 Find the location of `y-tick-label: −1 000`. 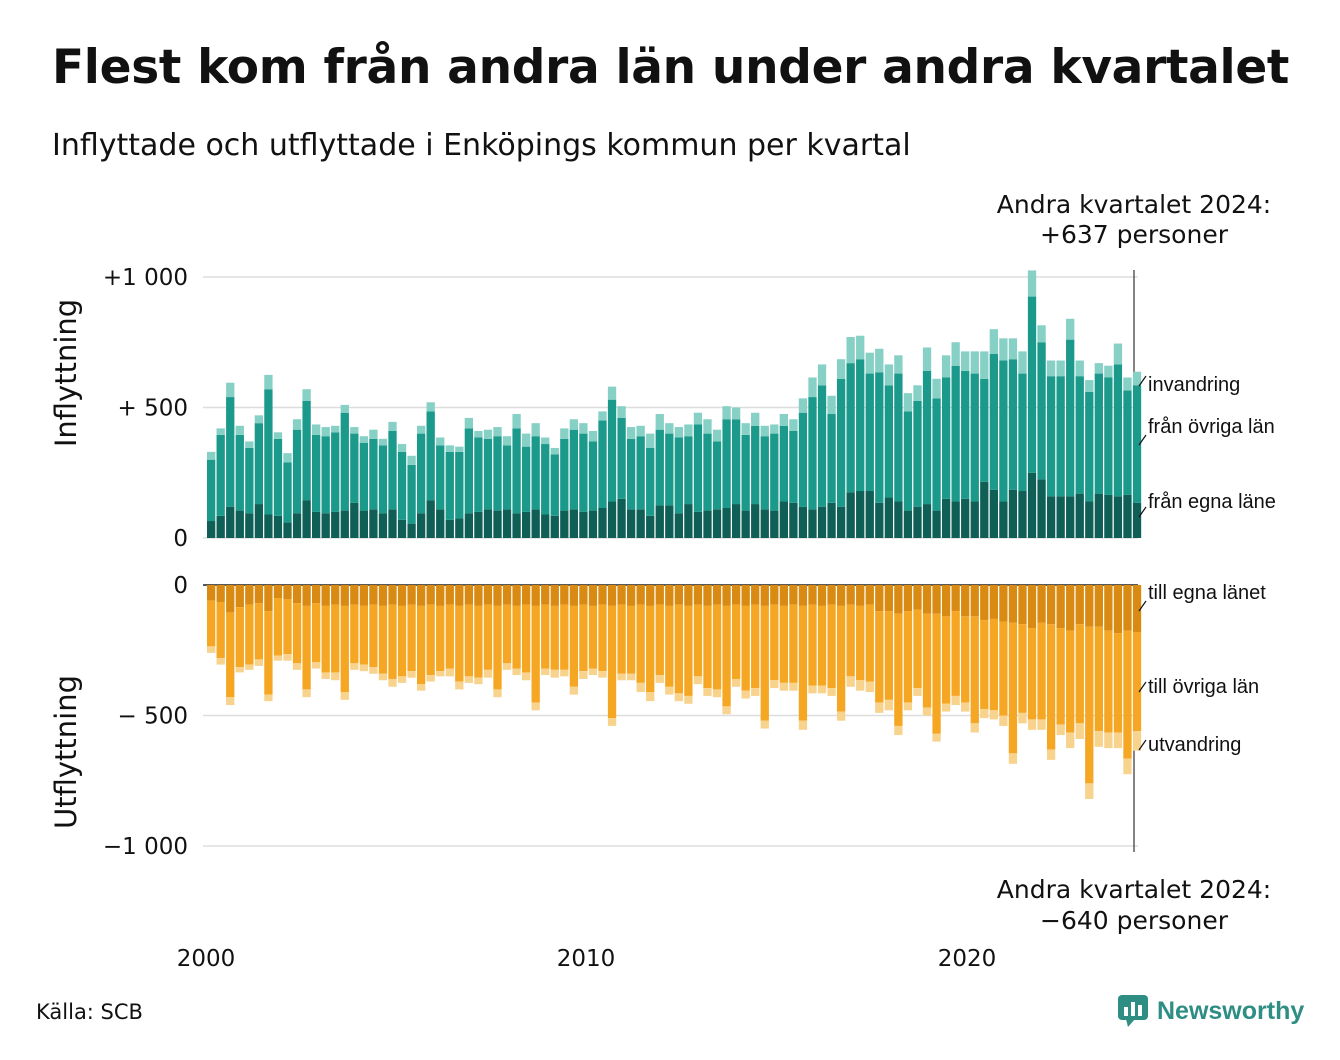

y-tick-label: −1 000 is located at coordinates (145, 847).